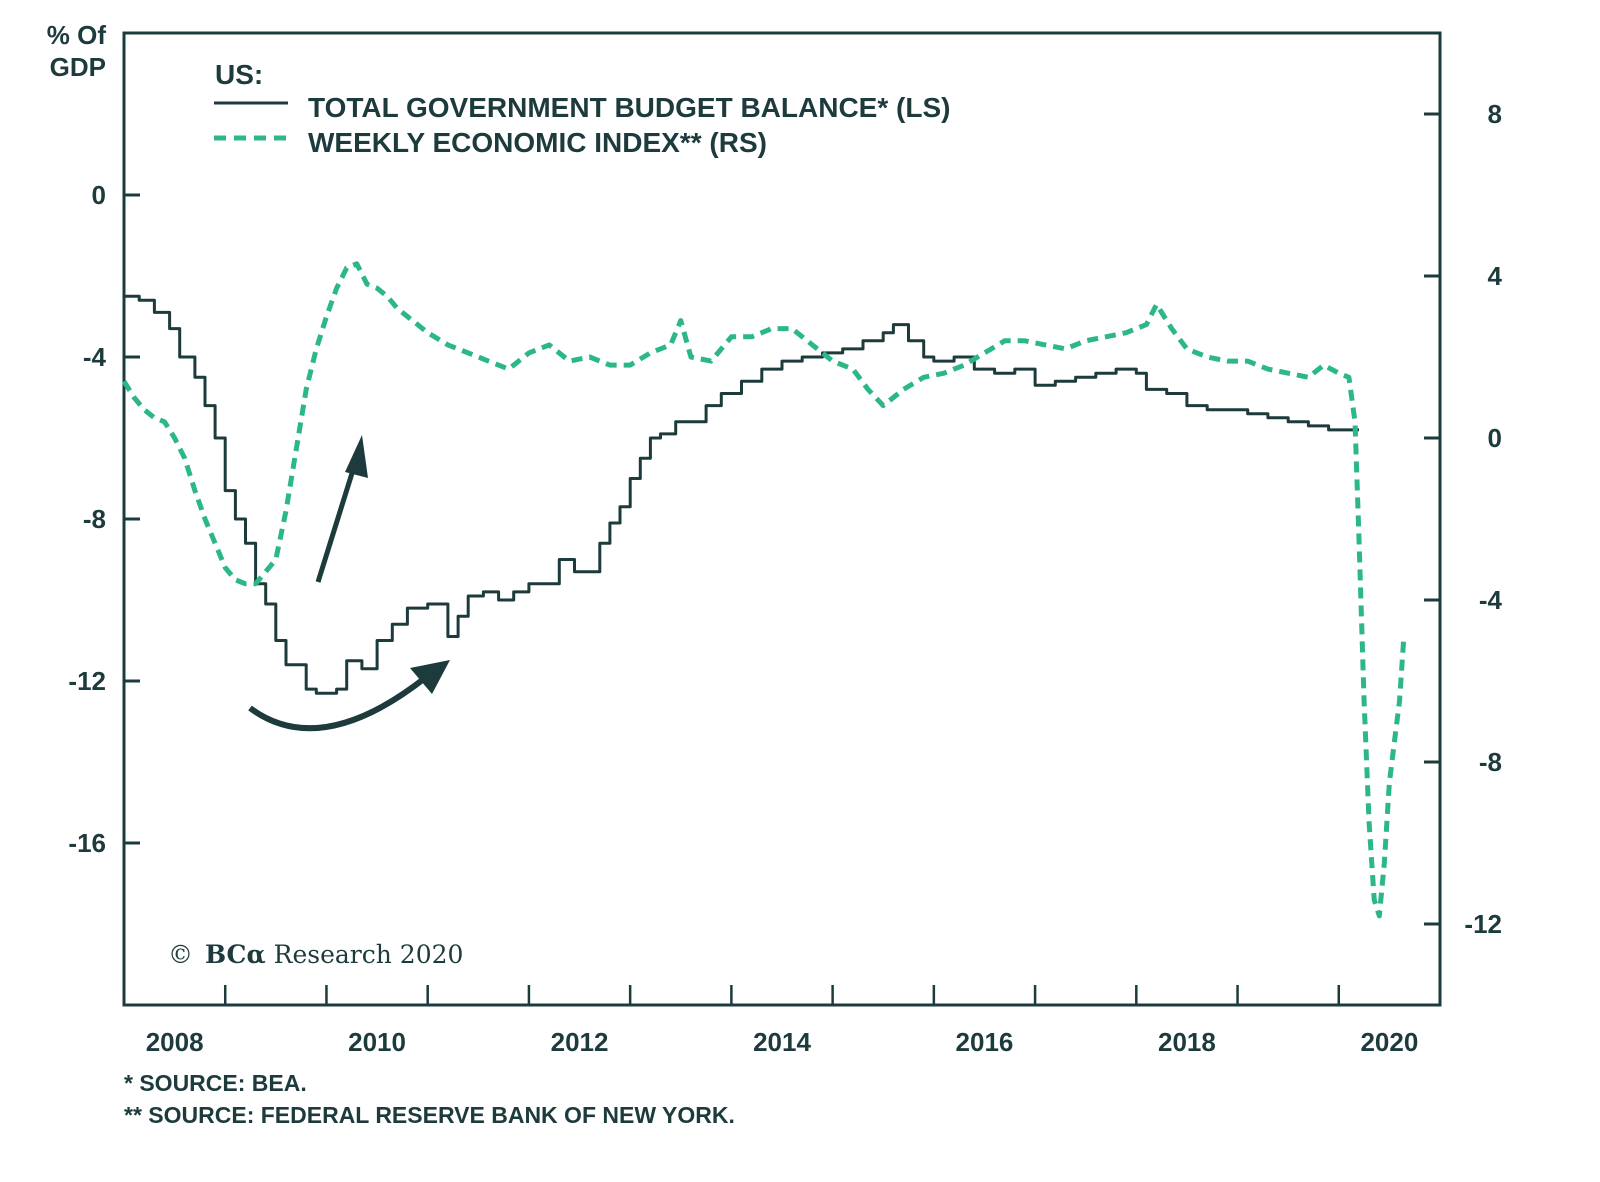 Image resolution: width=1600 pixels, height=1182 pixels. Describe the element at coordinates (335, 526) in the screenshot. I see `straight-arrow-shaft` at that location.